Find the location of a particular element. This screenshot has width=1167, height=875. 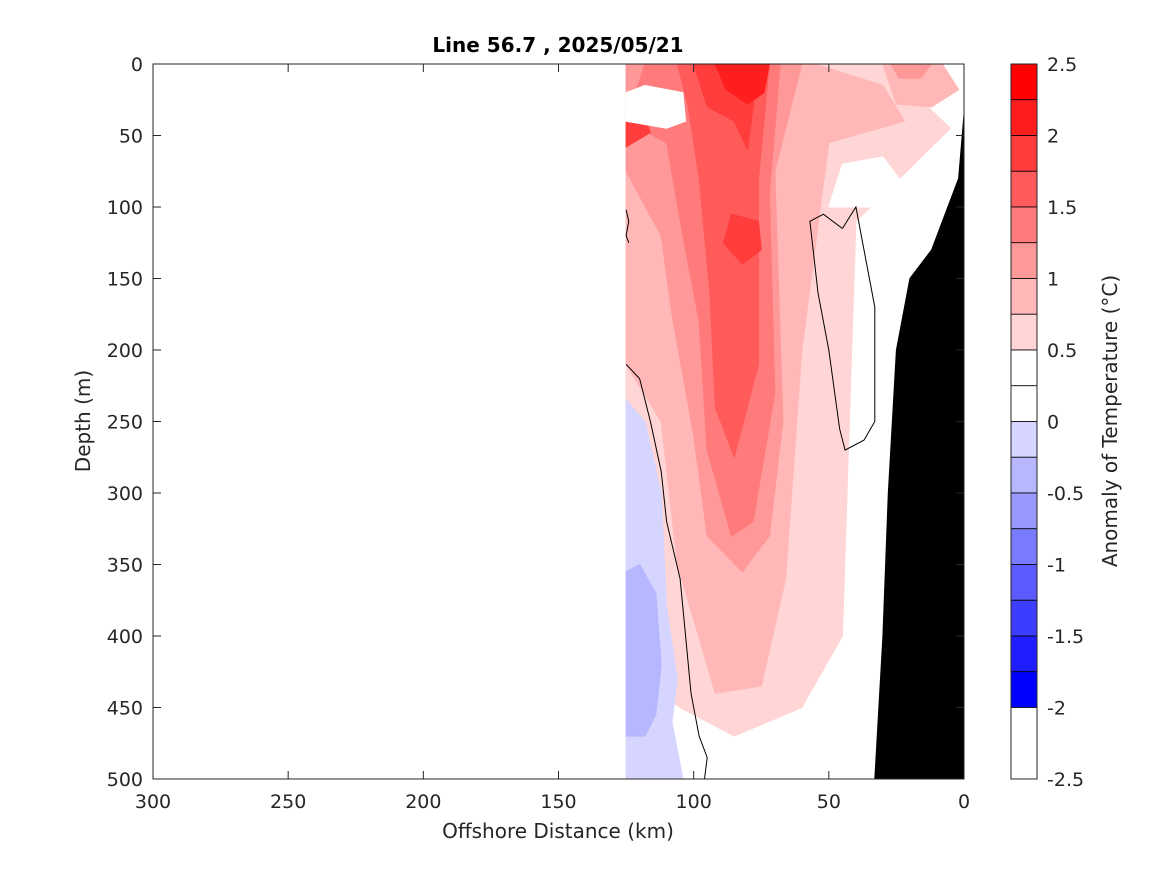

bathymetry-layer is located at coordinates (919, 446).